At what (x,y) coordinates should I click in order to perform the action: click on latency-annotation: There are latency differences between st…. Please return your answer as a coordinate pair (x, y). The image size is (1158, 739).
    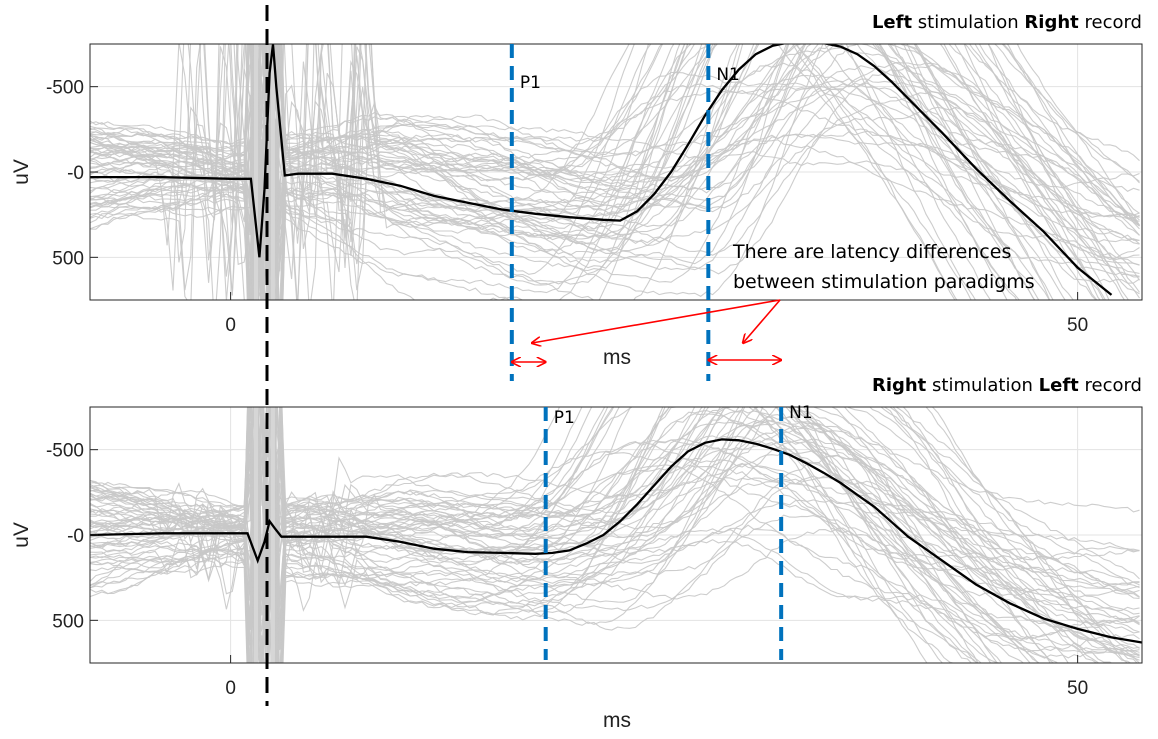
    Looking at the image, I should click on (773, 301).